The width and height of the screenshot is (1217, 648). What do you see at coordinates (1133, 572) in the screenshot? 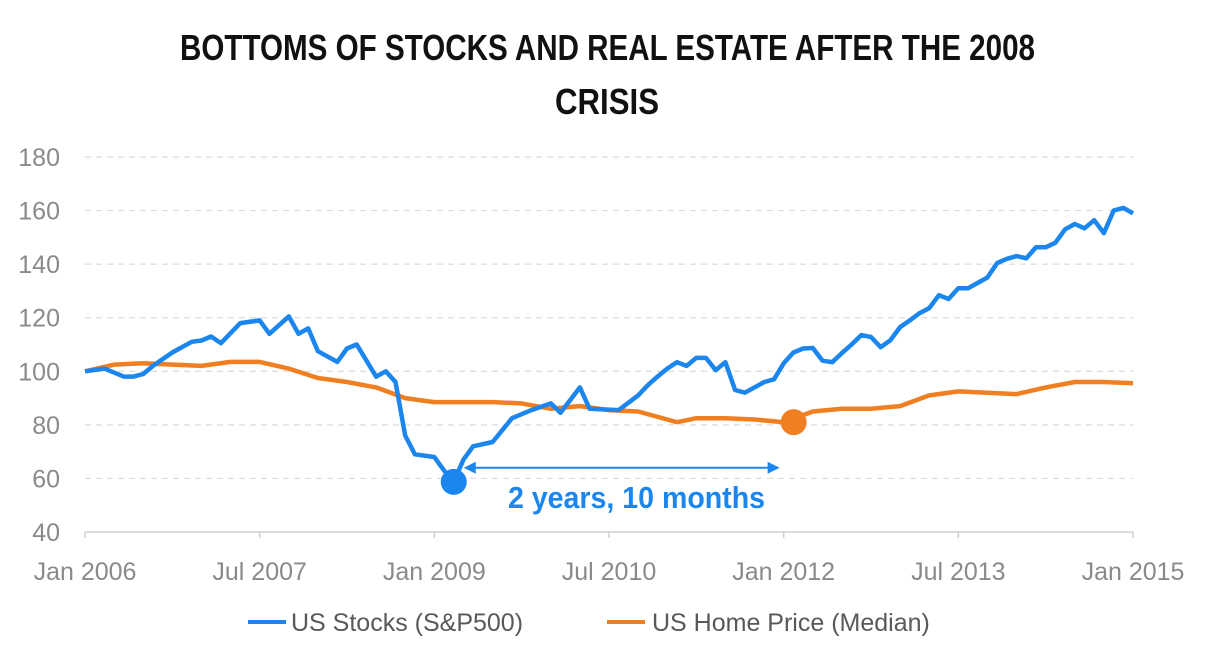
I see `x-tick-label: Jan 2015` at bounding box center [1133, 572].